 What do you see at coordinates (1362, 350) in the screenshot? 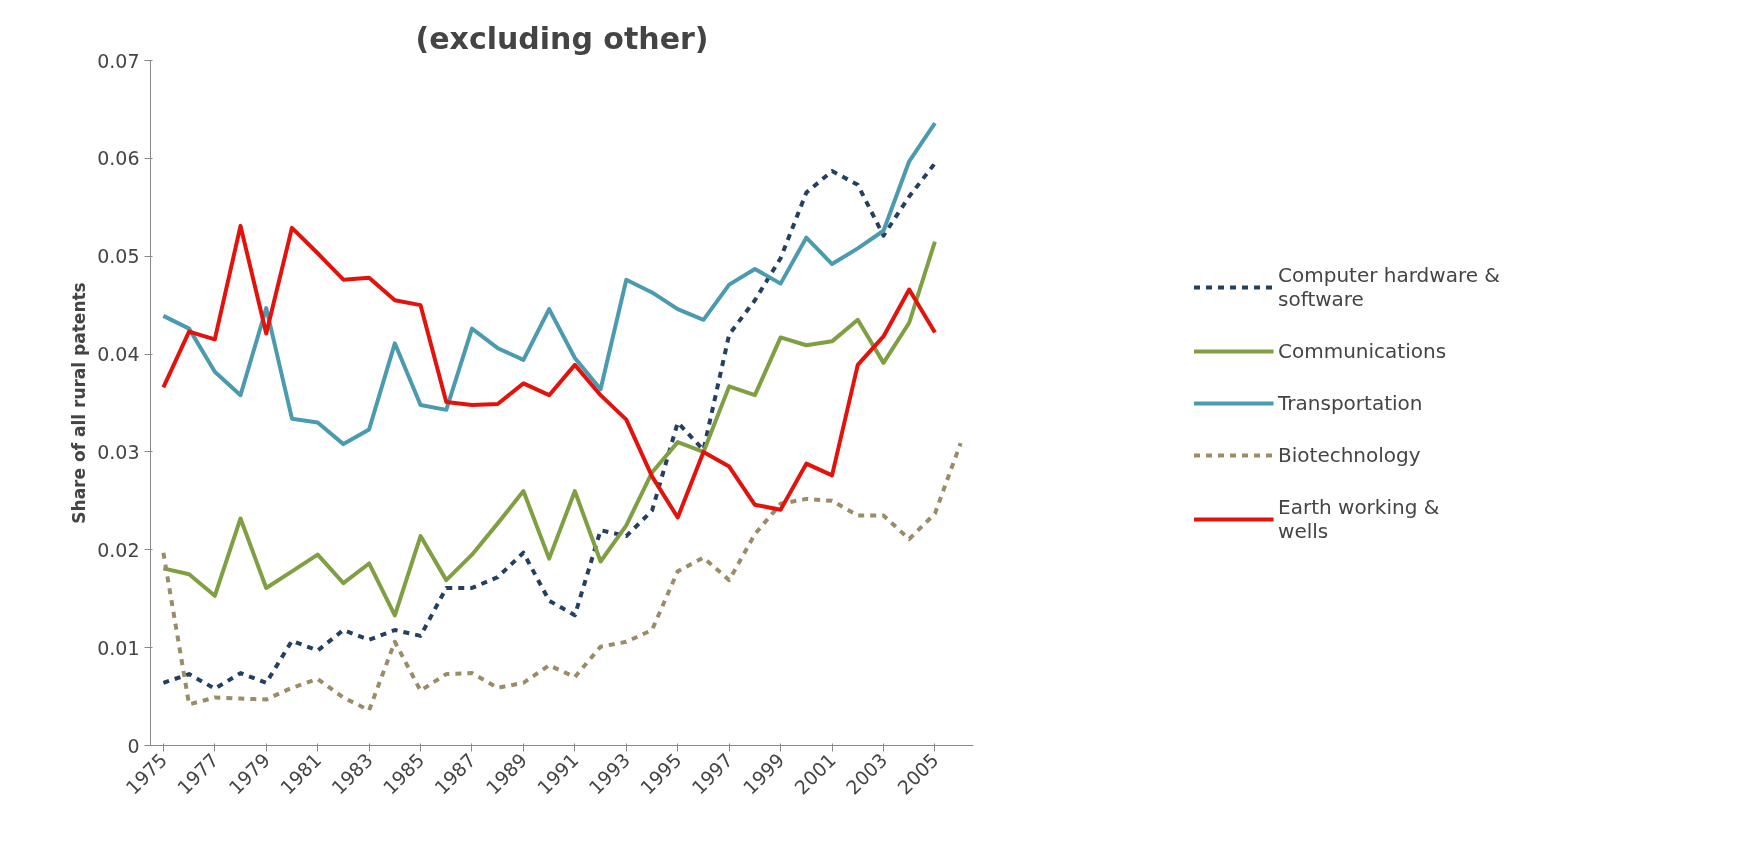
I see `legend-label: Communications` at bounding box center [1362, 350].